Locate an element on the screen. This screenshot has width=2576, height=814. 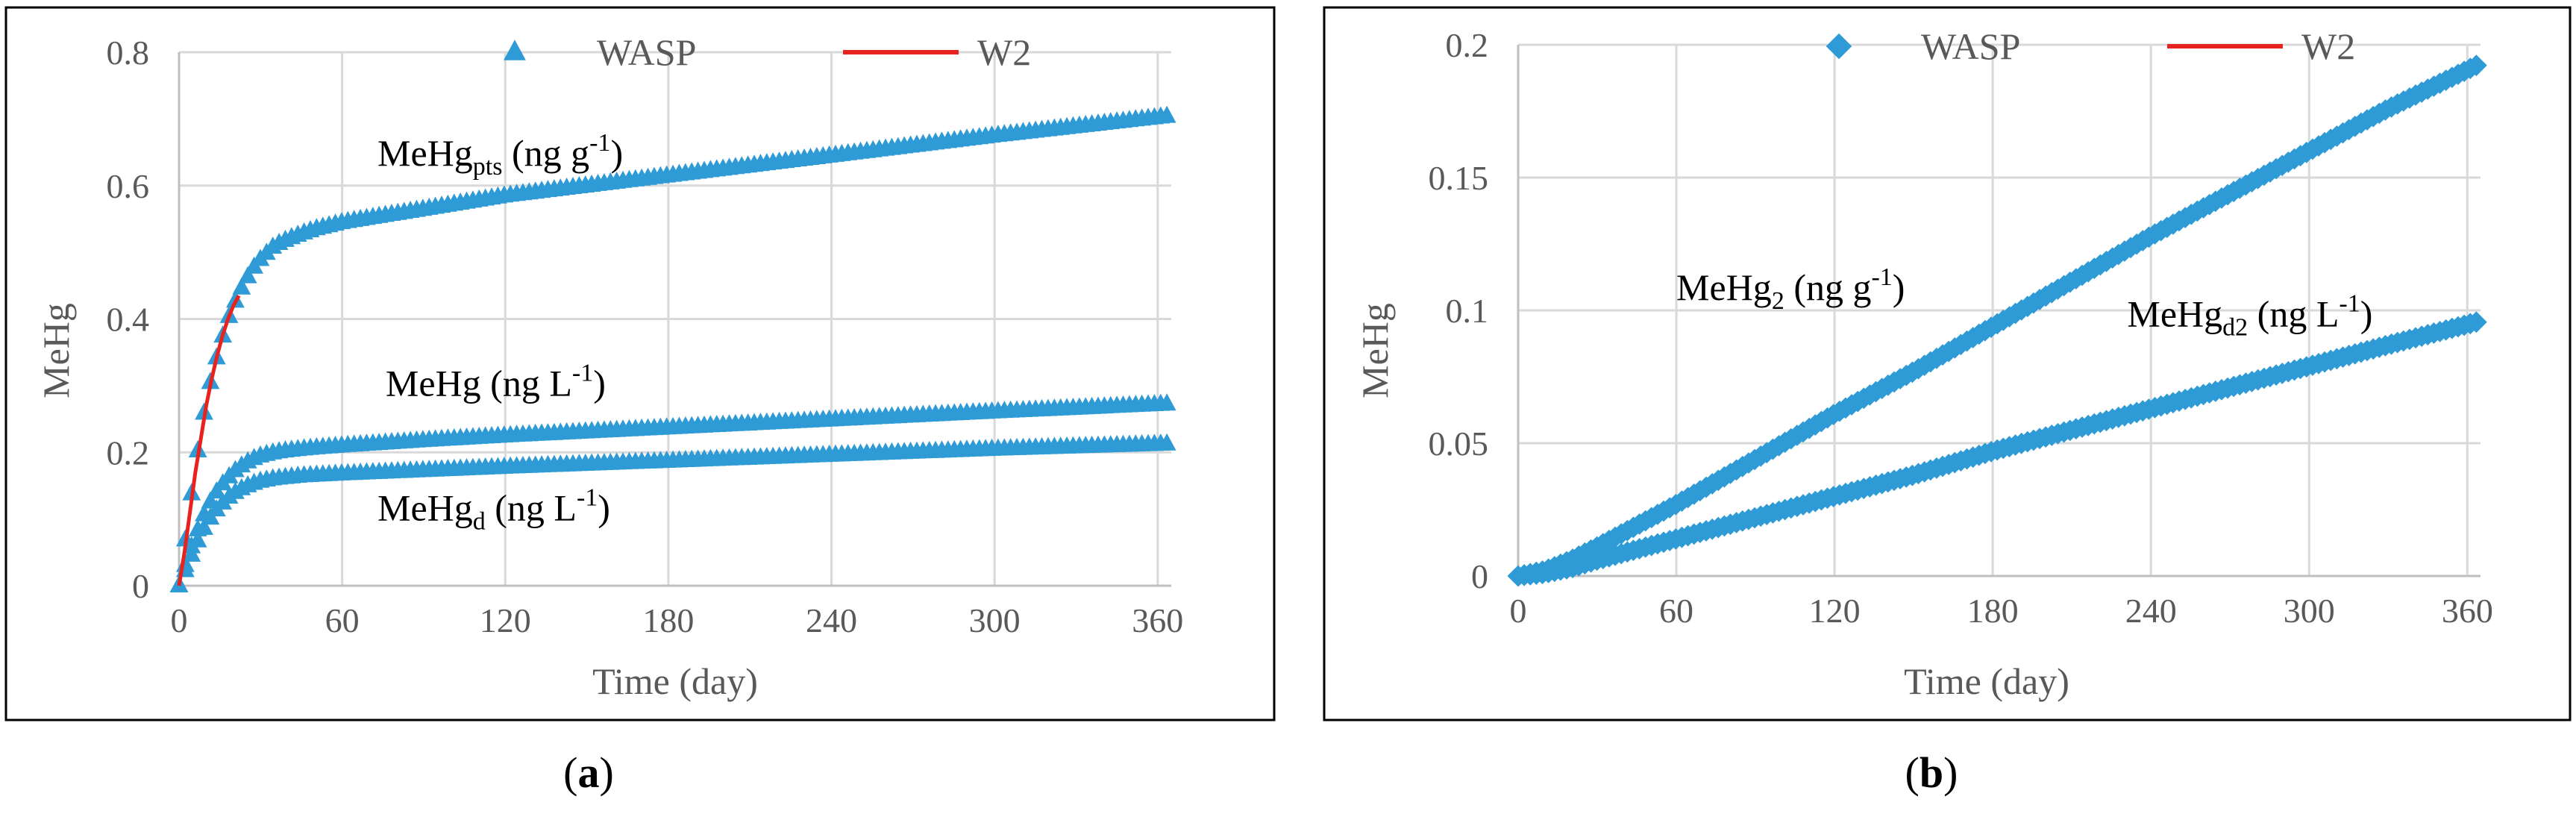
panel-b-y-axis-label: MeHg is located at coordinates (1375, 350).